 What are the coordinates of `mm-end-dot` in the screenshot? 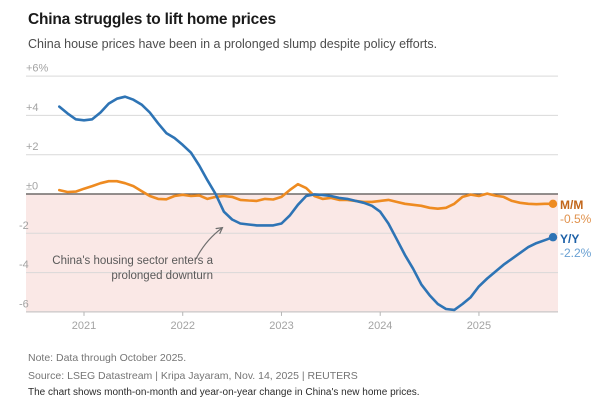 It's located at (553, 204).